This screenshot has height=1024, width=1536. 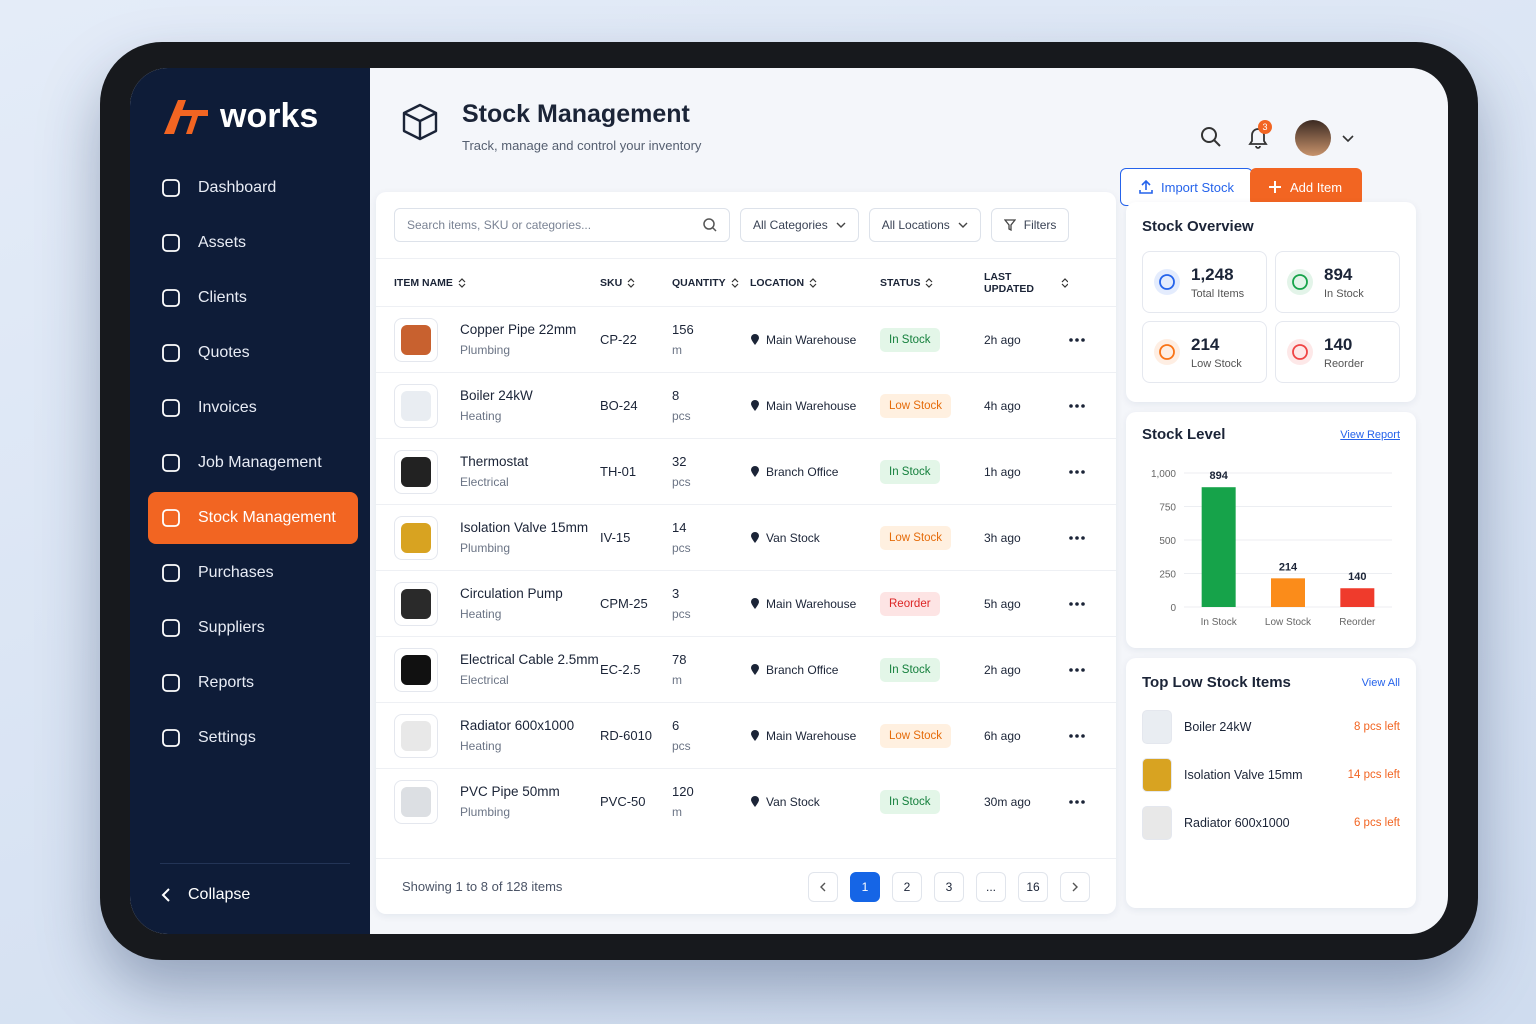 I want to click on column-header: LOCATION, so click(x=815, y=283).